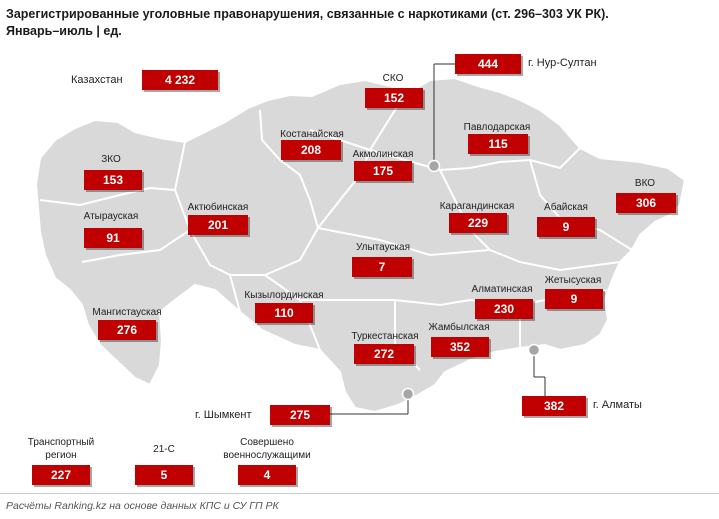  What do you see at coordinates (127, 330) in the screenshot?
I see `mangystau-value: 276` at bounding box center [127, 330].